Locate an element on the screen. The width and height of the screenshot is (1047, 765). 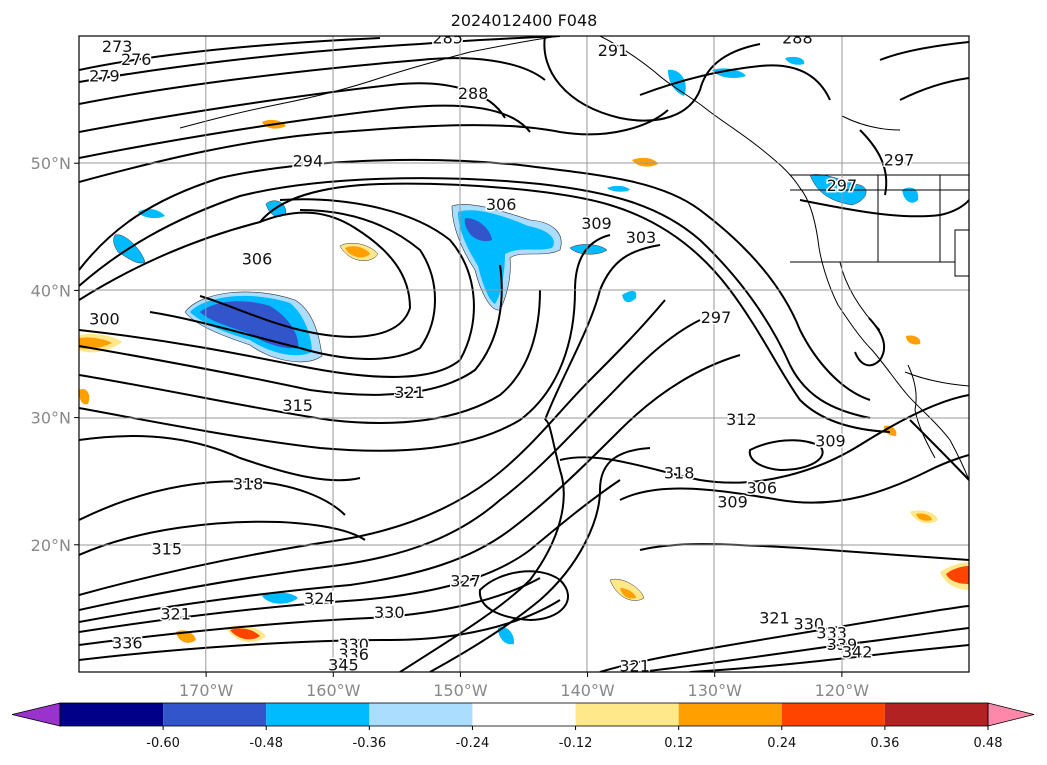
colorbar-tick-label: 0.24 is located at coordinates (781, 743).